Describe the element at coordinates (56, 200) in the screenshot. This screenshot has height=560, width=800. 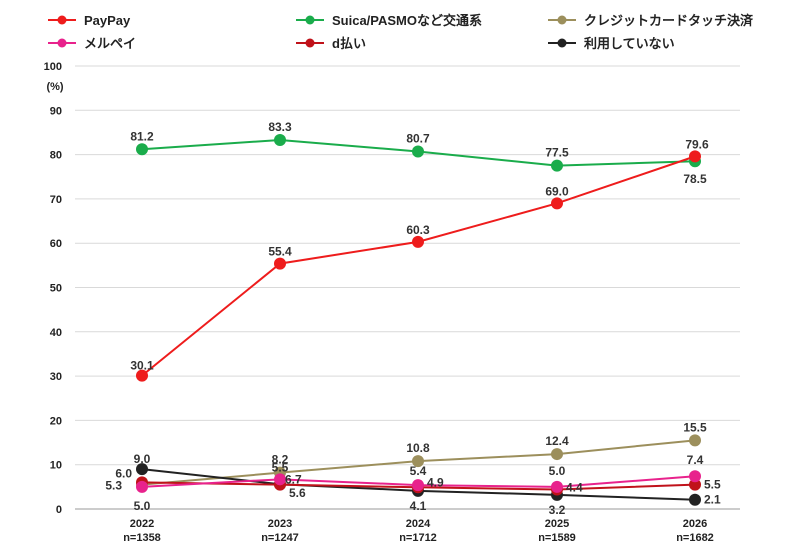
I see `y-tick-label: 70` at that location.